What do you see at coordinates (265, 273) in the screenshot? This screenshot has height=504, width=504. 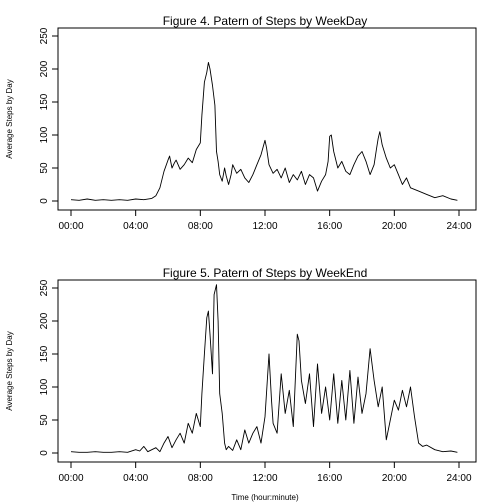 I see `chart-title: Figure 5. Patern of Steps by WeekEnd` at bounding box center [265, 273].